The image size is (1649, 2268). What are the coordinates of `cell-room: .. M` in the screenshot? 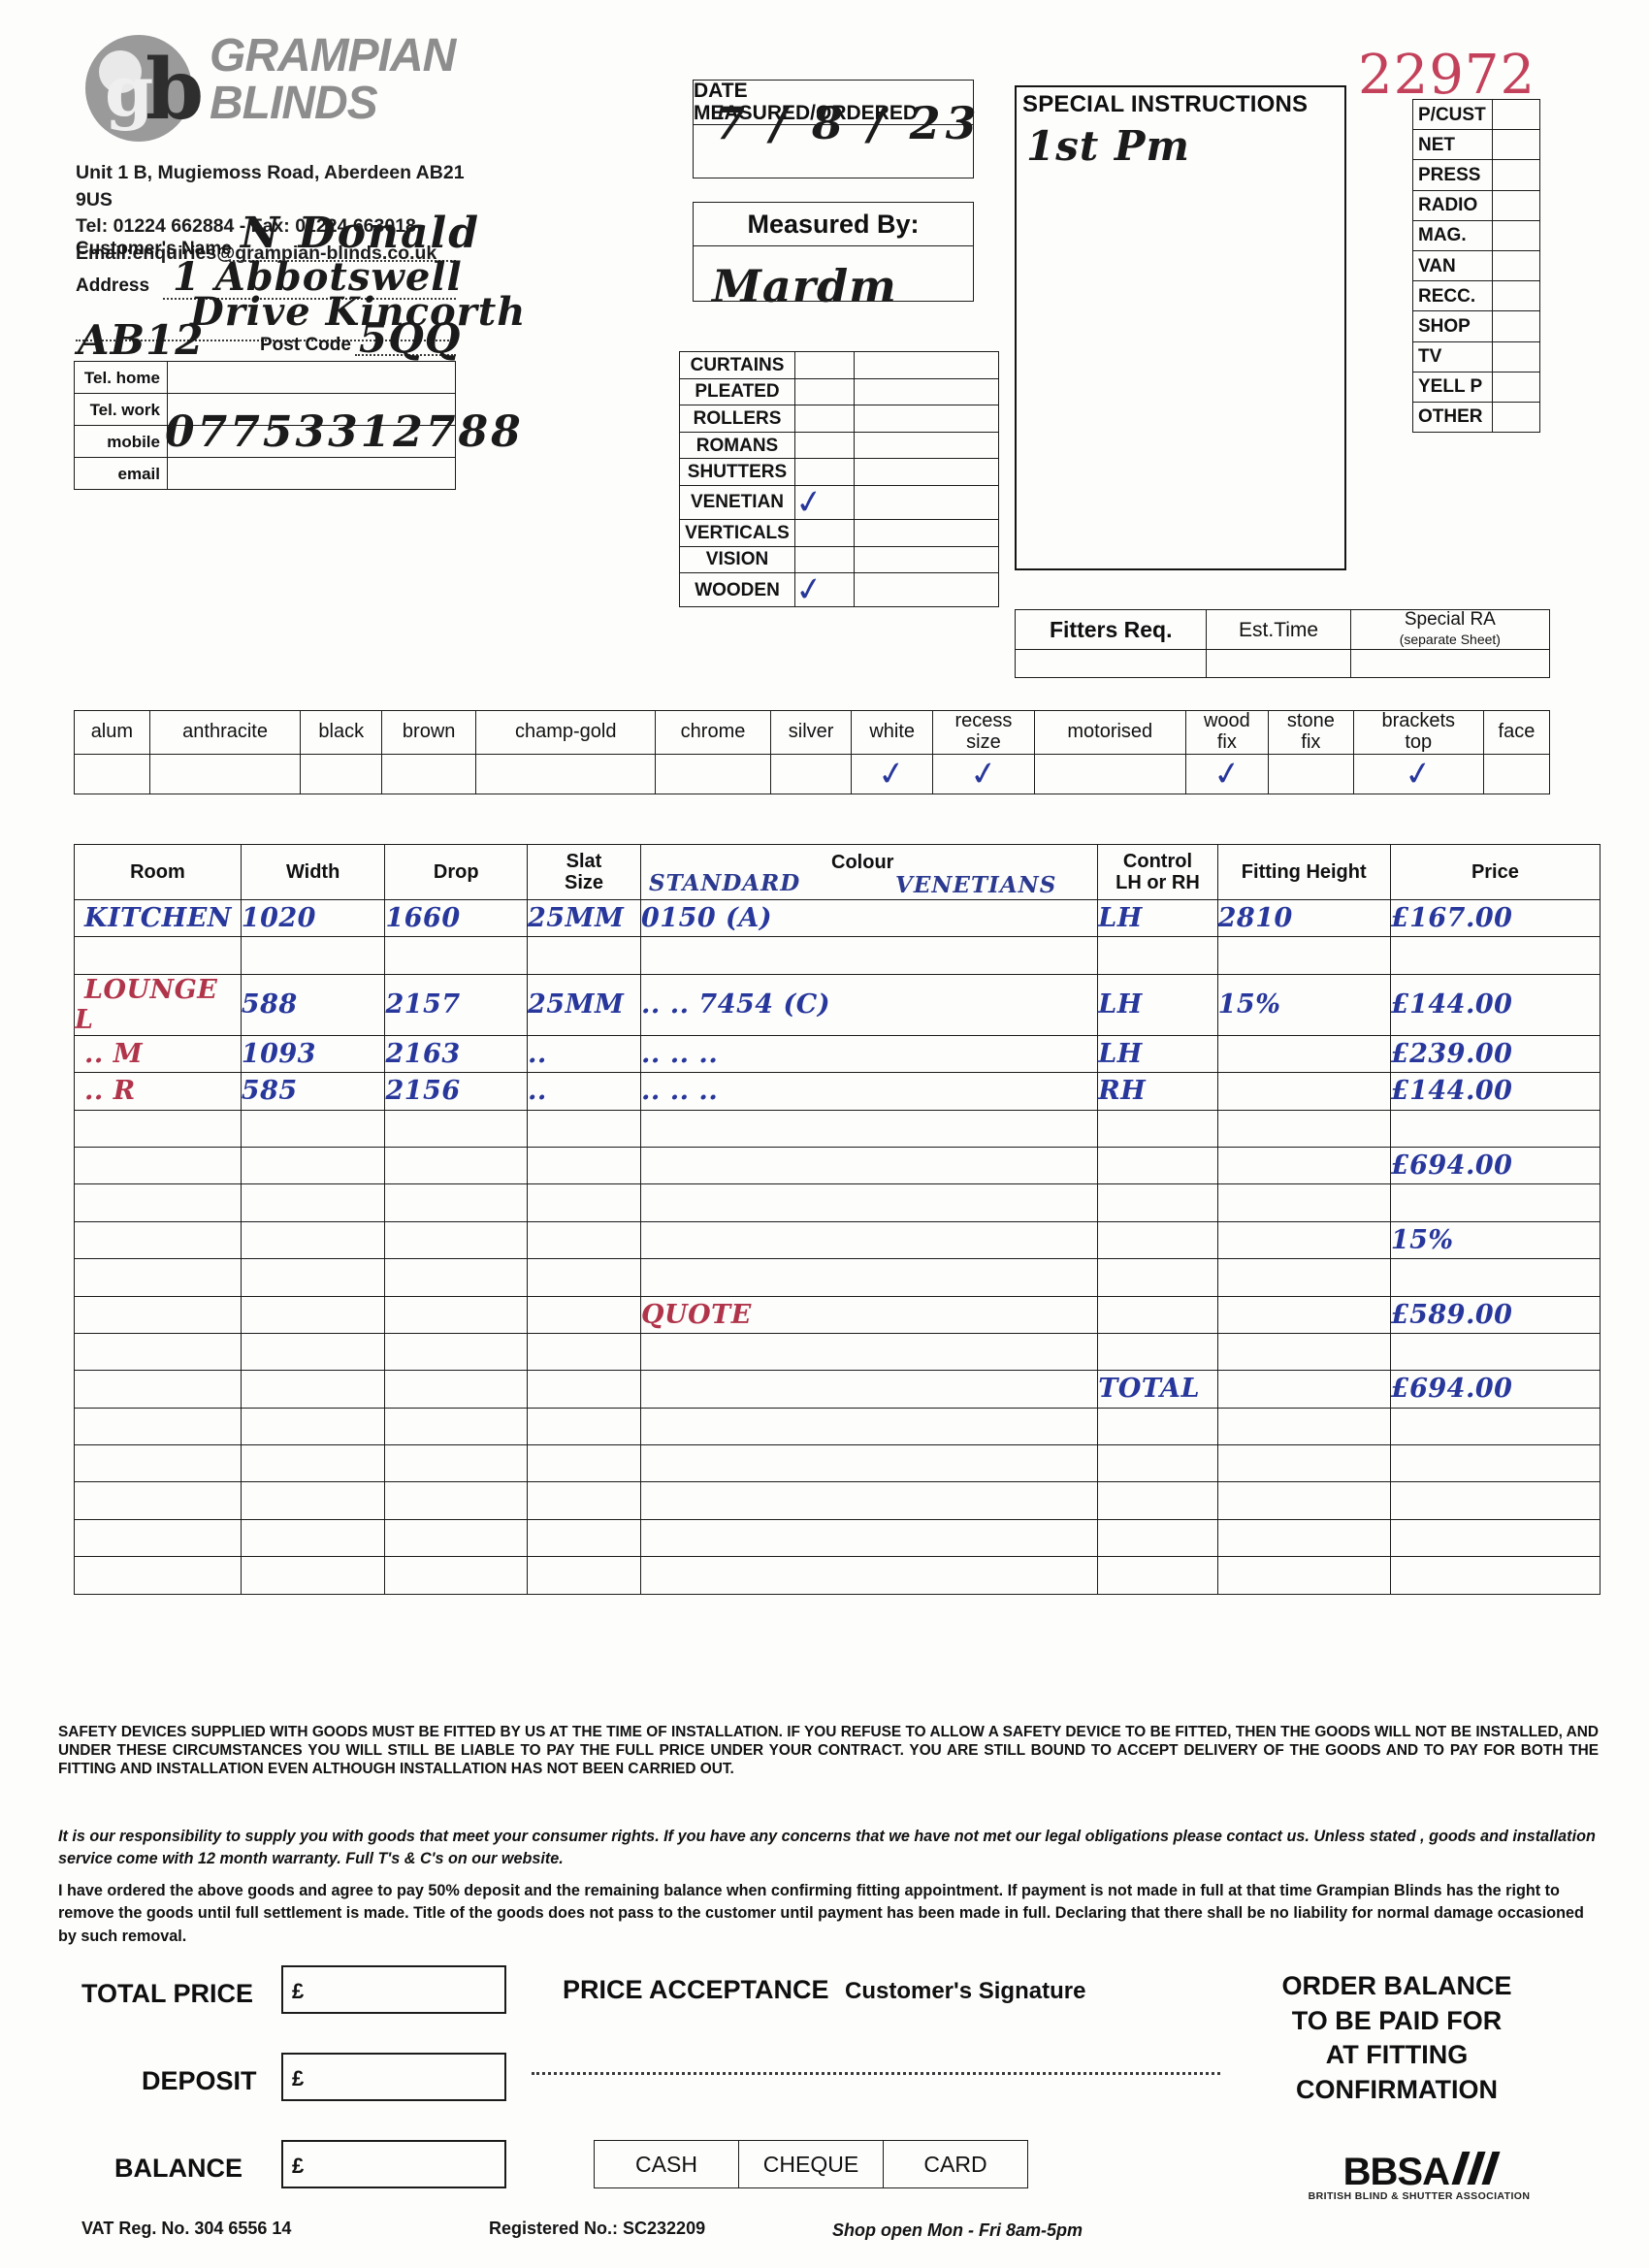 It's located at (158, 1054).